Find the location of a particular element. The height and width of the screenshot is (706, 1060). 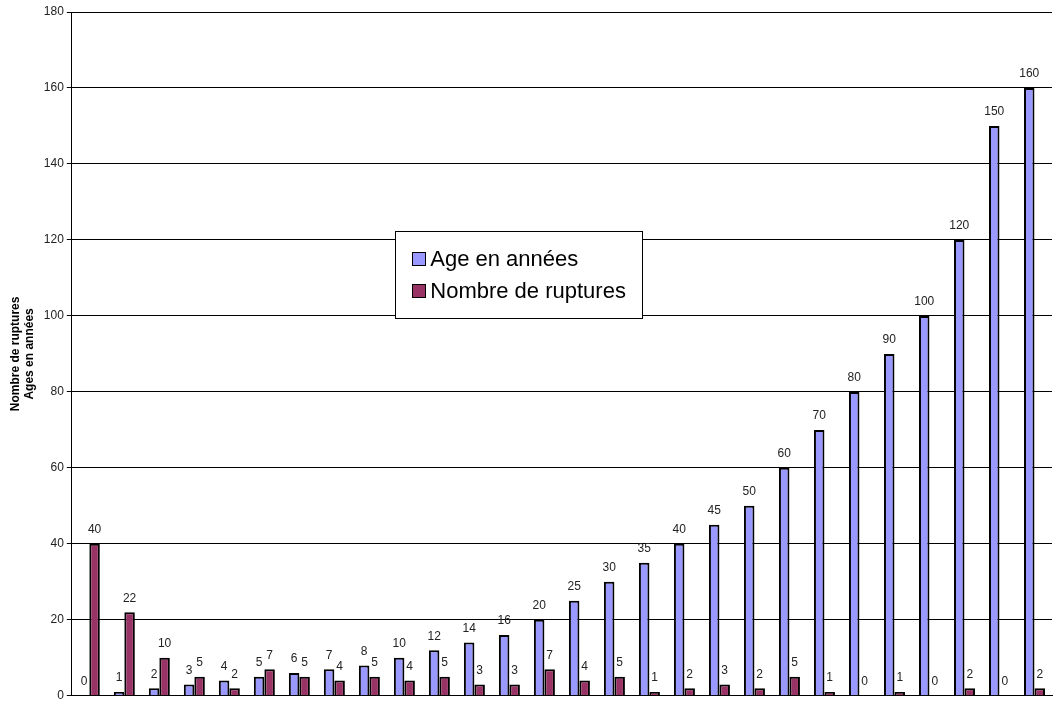

legend-label: Nombre de ruptures is located at coordinates (527, 290).